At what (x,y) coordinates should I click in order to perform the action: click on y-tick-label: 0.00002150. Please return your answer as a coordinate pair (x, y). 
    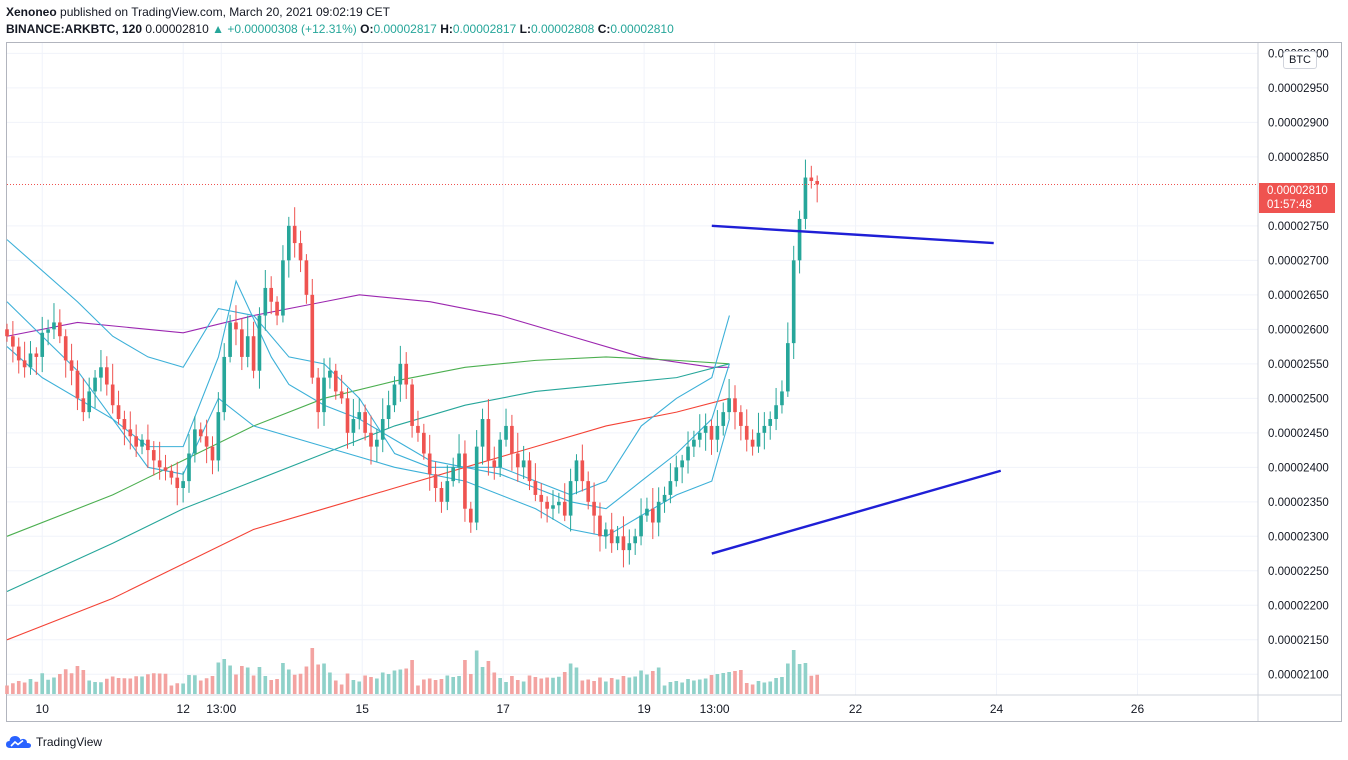
    Looking at the image, I should click on (1298, 641).